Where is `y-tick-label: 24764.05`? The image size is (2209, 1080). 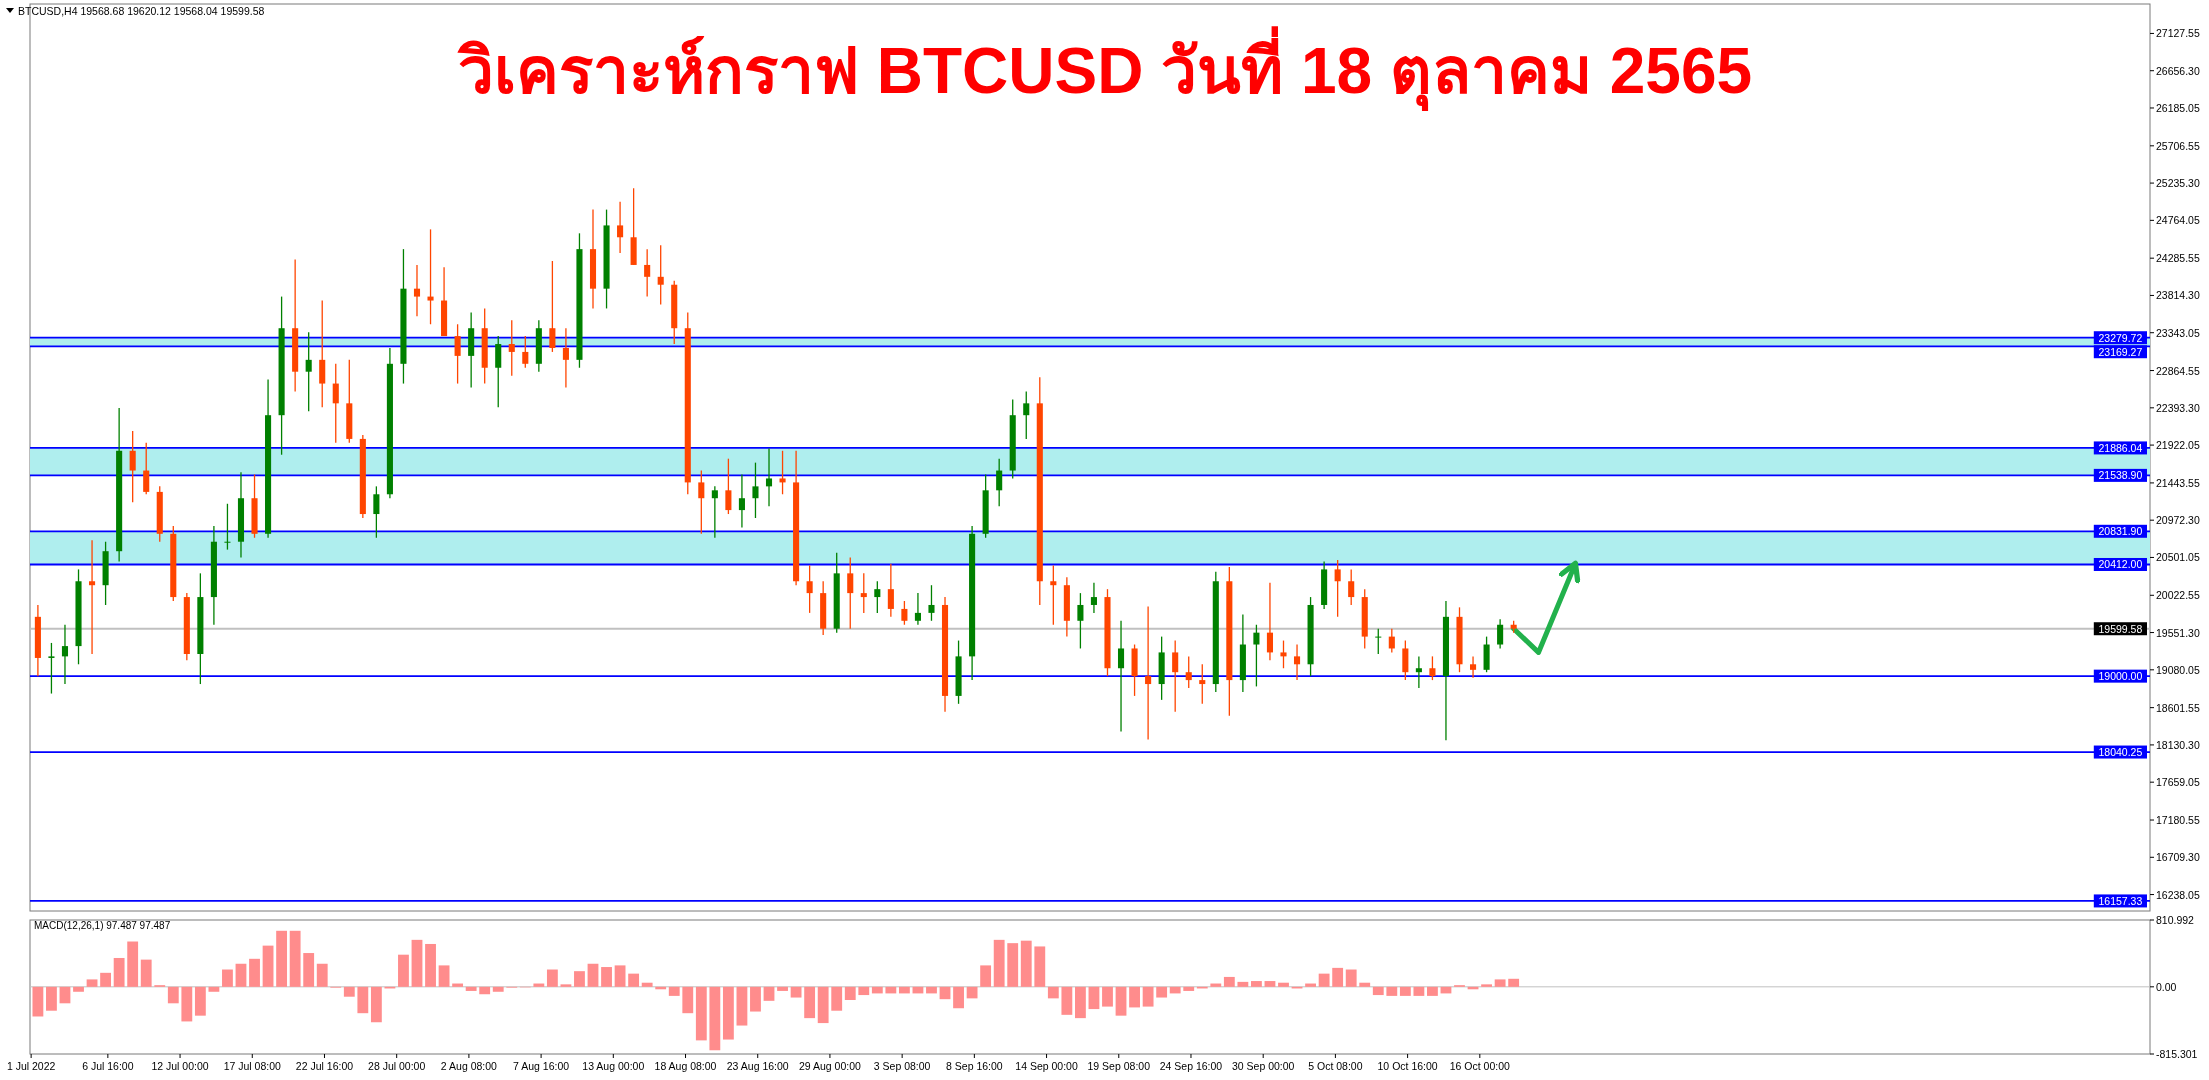
y-tick-label: 24764.05 is located at coordinates (2178, 220).